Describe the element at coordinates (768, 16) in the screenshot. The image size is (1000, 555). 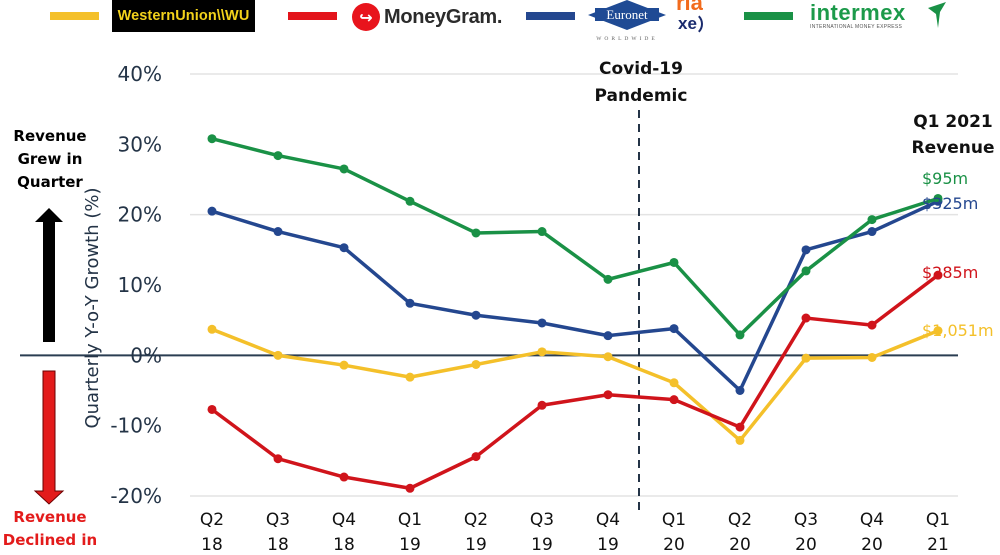
I see `legend-swatch-intermex` at that location.